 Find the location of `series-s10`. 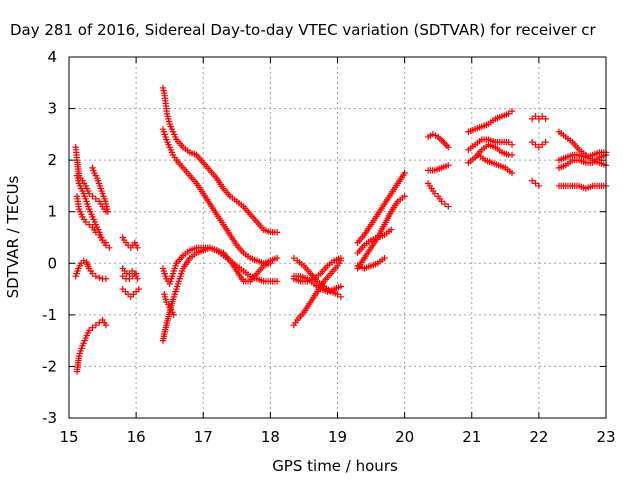

series-s10 is located at coordinates (129, 276).